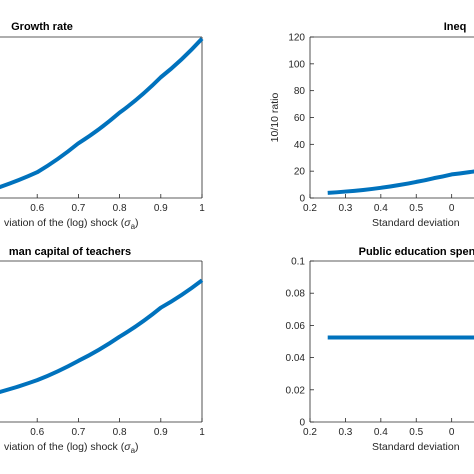 This screenshot has height=474, width=474. Describe the element at coordinates (300, 91) in the screenshot. I see `y-tick-label: 80` at that location.